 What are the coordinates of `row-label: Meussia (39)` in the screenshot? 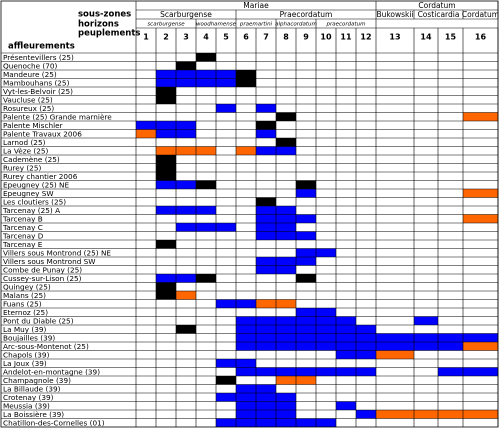 It's located at (26, 405).